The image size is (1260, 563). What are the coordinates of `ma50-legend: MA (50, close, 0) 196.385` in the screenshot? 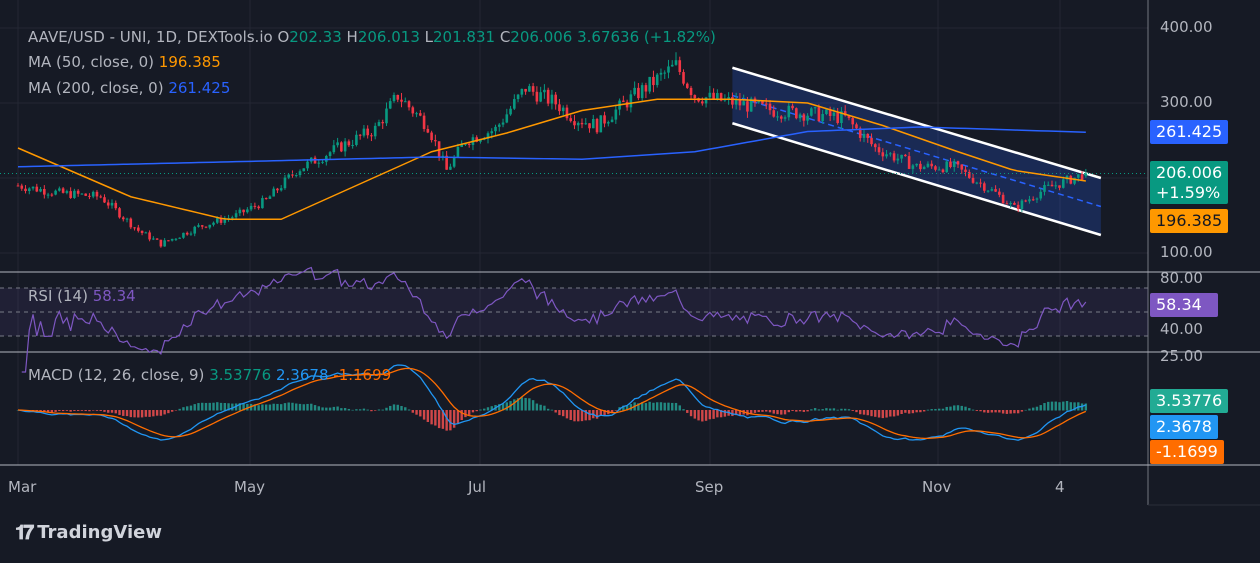 It's located at (124, 62).